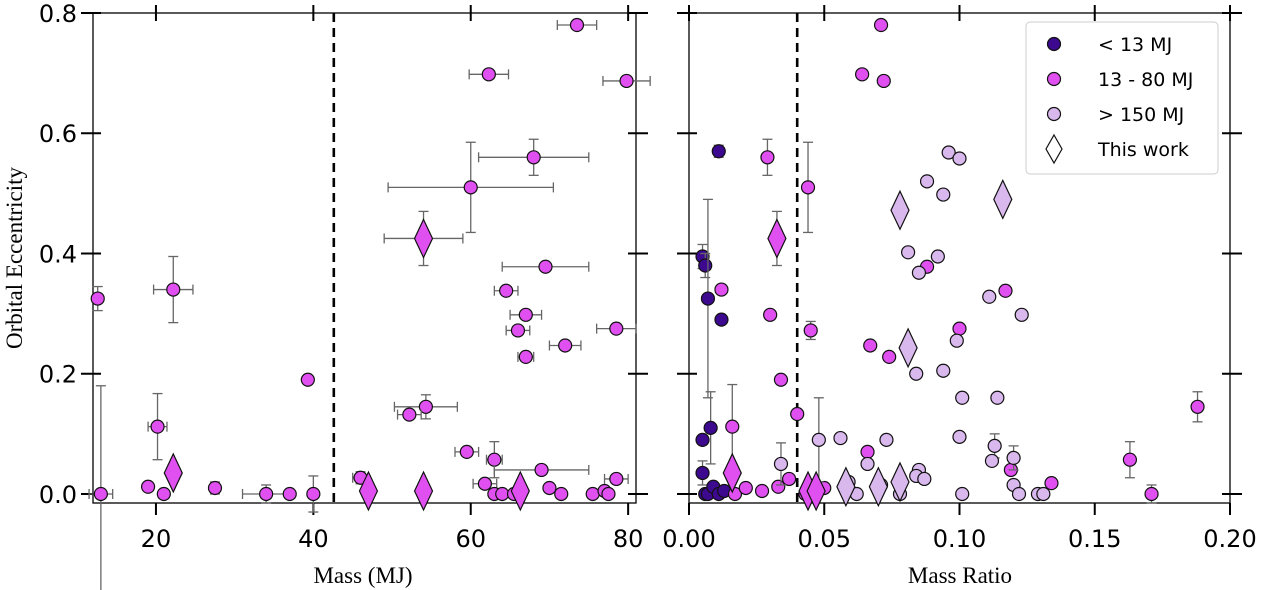 This screenshot has height=590, width=1262. Describe the element at coordinates (58, 134) in the screenshot. I see `y-tick-label: 0.6` at that location.